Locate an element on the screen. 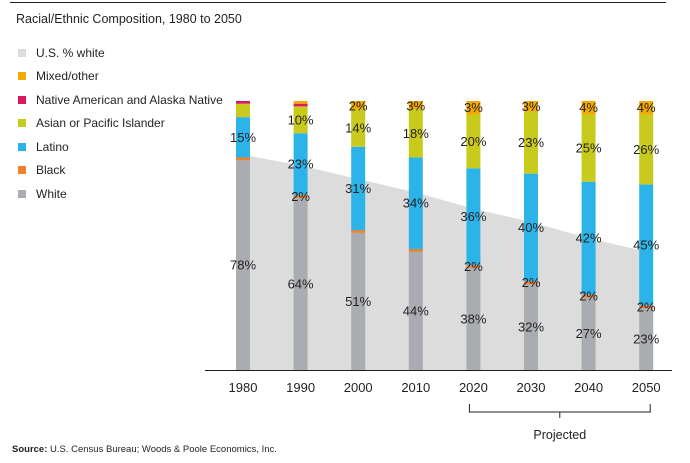  bar-segment-native-american-and-alaska-native-1990 is located at coordinates (300, 105).